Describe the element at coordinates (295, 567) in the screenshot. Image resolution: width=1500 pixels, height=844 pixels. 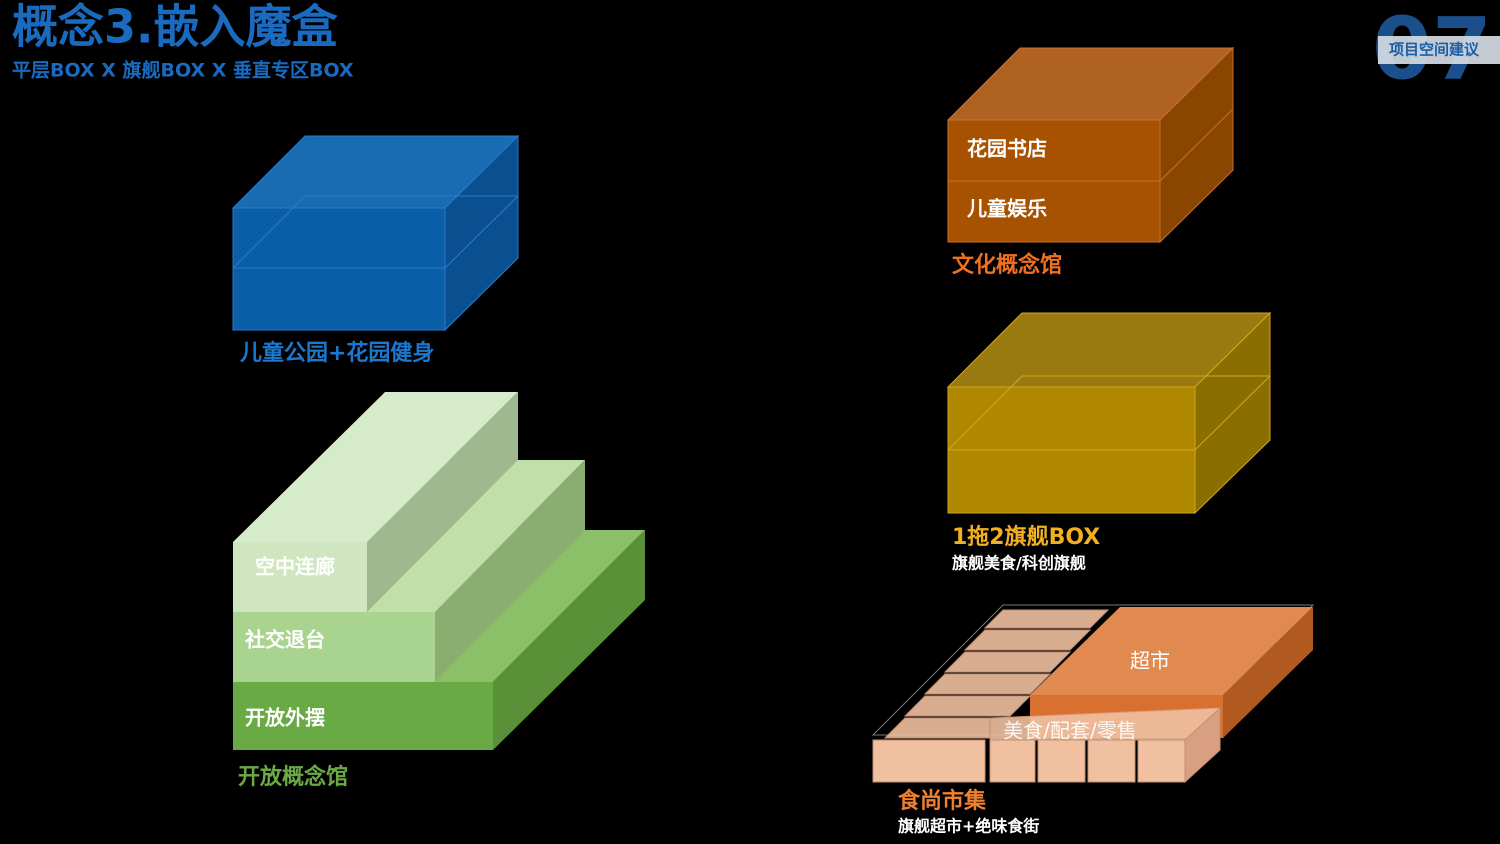
I see `layer-label: 空中连廊` at that location.